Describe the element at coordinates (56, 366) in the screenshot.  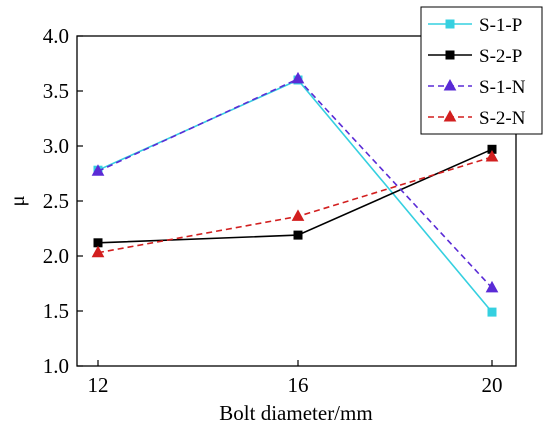
I see `y-tick-label: 1.0` at that location.